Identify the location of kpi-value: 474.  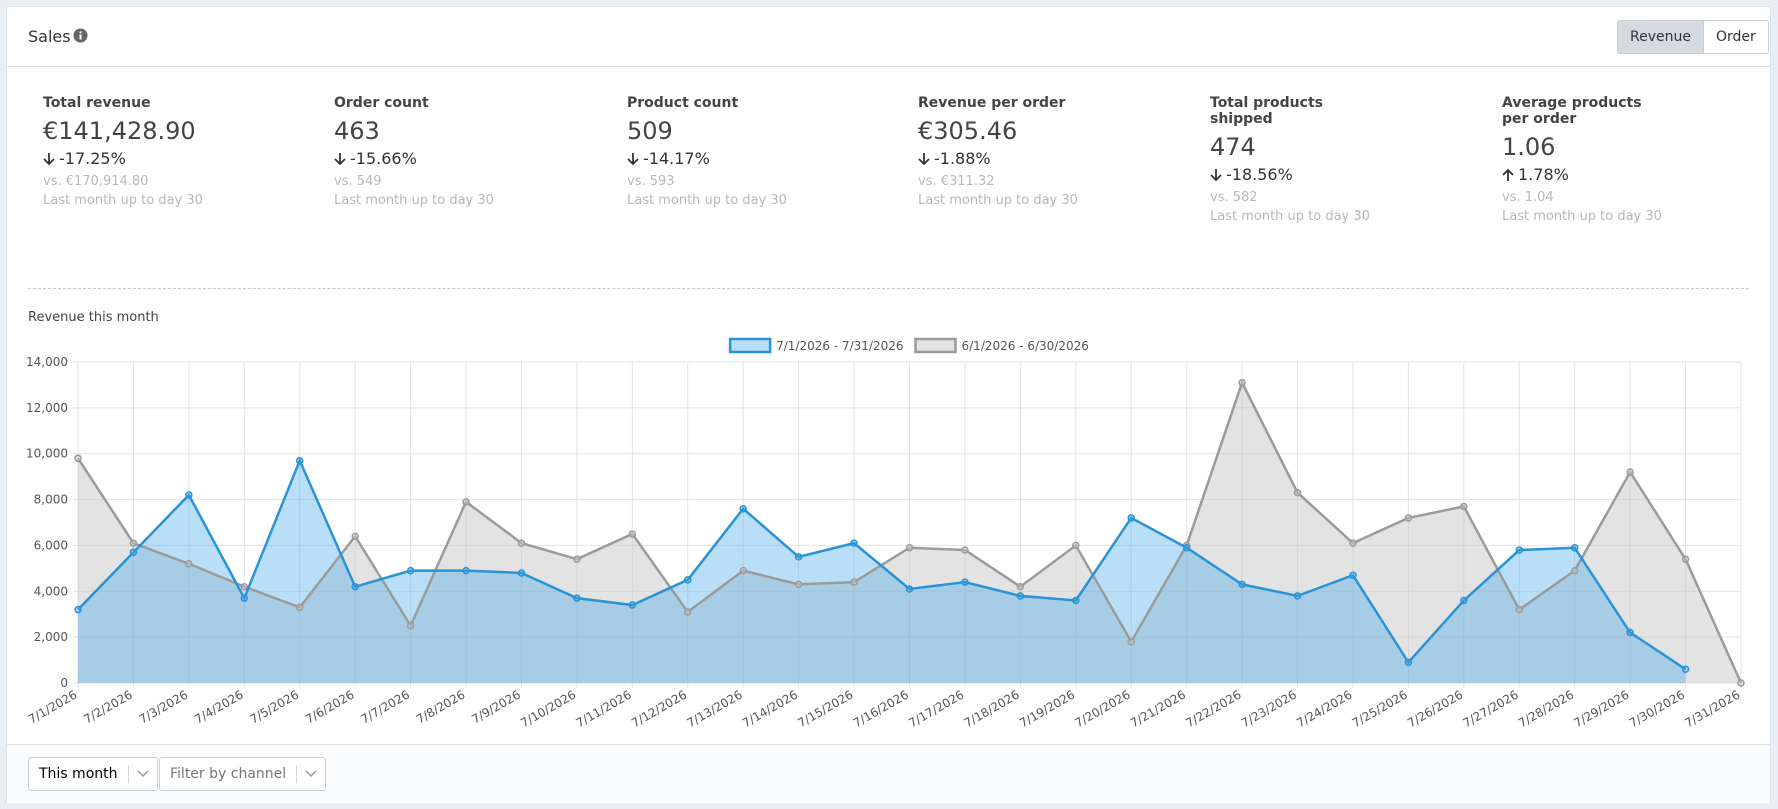
(1233, 147).